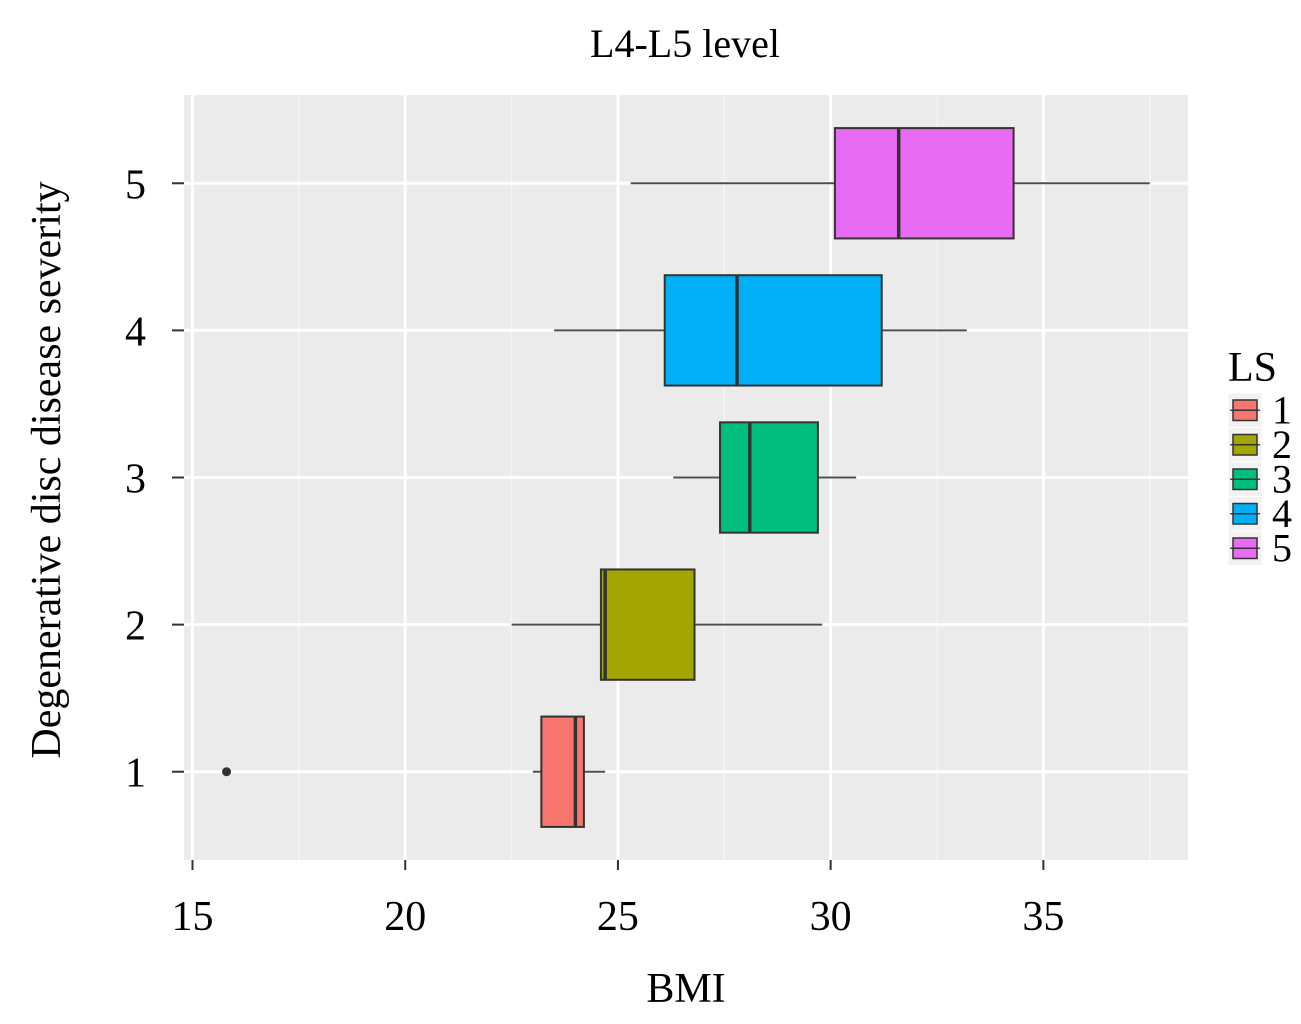 This screenshot has width=1301, height=1024. What do you see at coordinates (1259, 444) in the screenshot?
I see `legend-entry-2: 2` at bounding box center [1259, 444].